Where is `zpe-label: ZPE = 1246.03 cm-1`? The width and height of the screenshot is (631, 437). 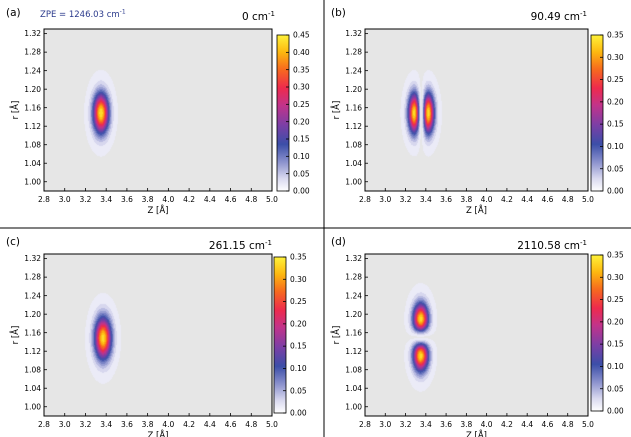 zpe-label: ZPE = 1246.03 cm-1 is located at coordinates (83, 15).